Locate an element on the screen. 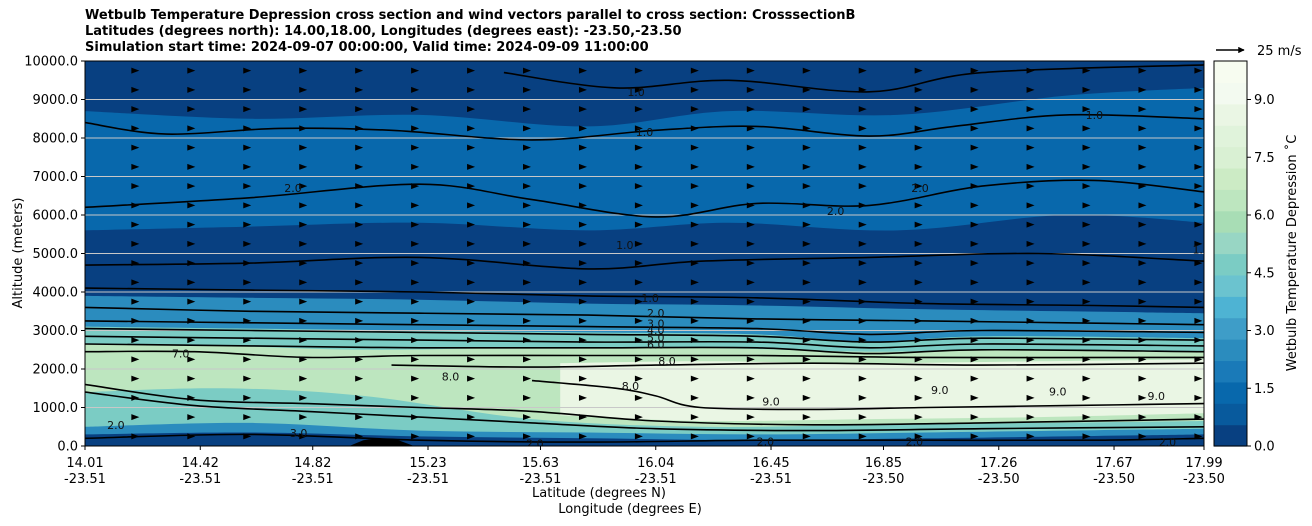  x-tick-label-lat-2: 14.82 is located at coordinates (312, 463).